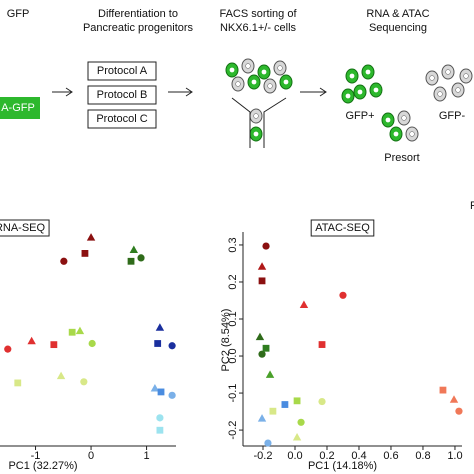 This screenshot has width=474, height=474. I want to click on label: NKX6.1+/- cells, so click(258, 28).